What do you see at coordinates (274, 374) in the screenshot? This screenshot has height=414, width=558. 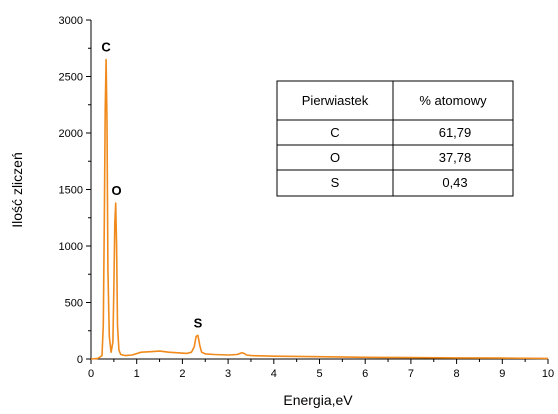 I see `x-tick-label: 4` at bounding box center [274, 374].